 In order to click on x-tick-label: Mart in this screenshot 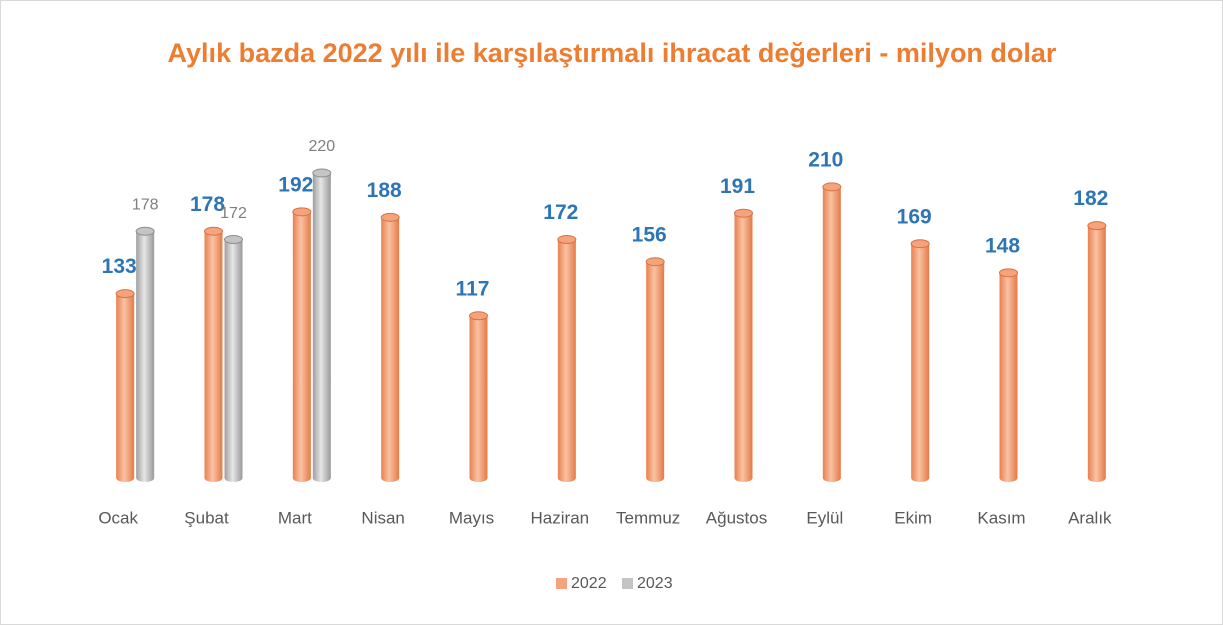, I will do `click(295, 517)`.